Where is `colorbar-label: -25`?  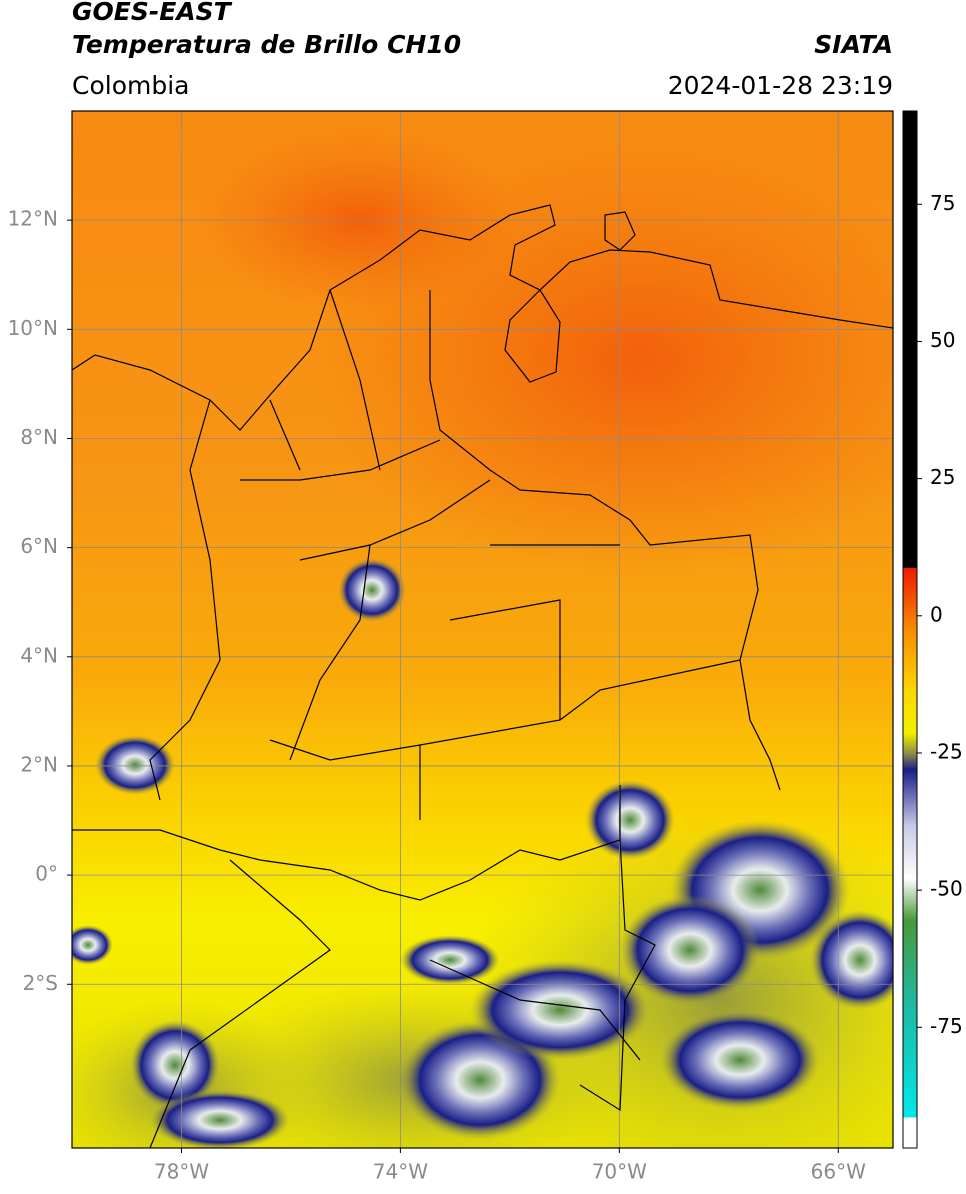
colorbar-label: -25 is located at coordinates (946, 751).